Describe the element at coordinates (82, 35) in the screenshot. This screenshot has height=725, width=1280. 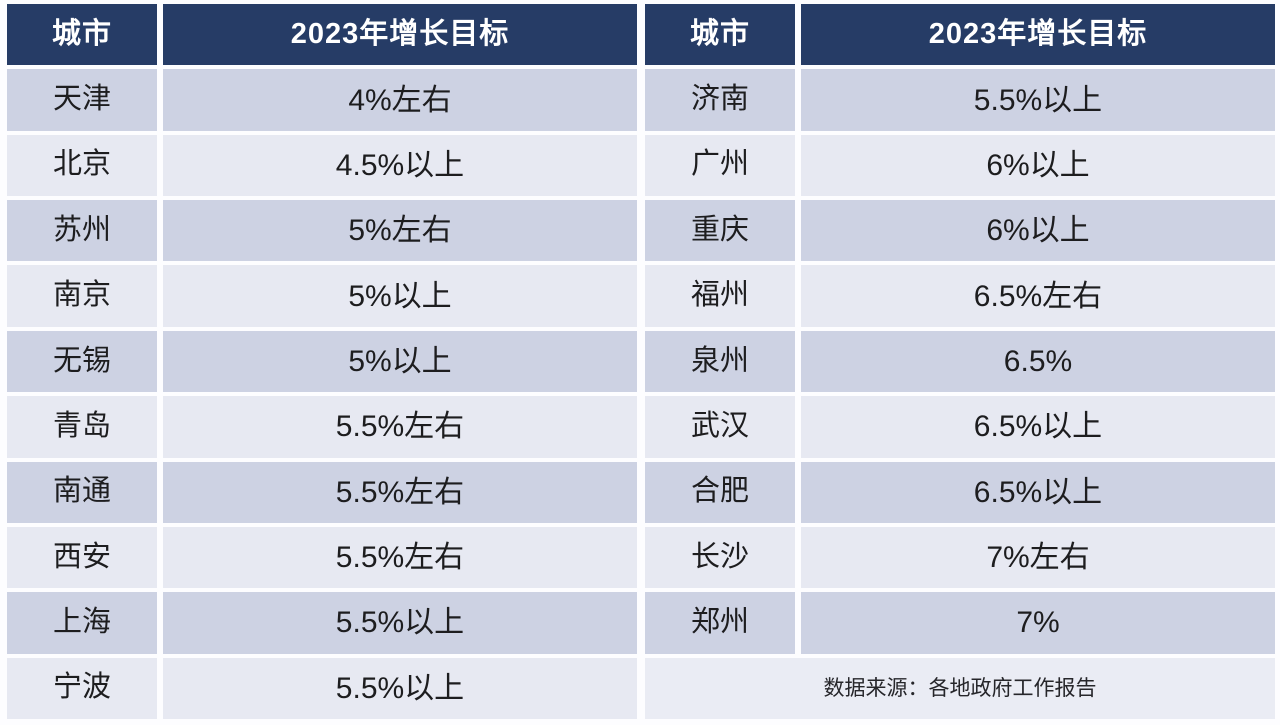
I see `left-header-city: 城市` at that location.